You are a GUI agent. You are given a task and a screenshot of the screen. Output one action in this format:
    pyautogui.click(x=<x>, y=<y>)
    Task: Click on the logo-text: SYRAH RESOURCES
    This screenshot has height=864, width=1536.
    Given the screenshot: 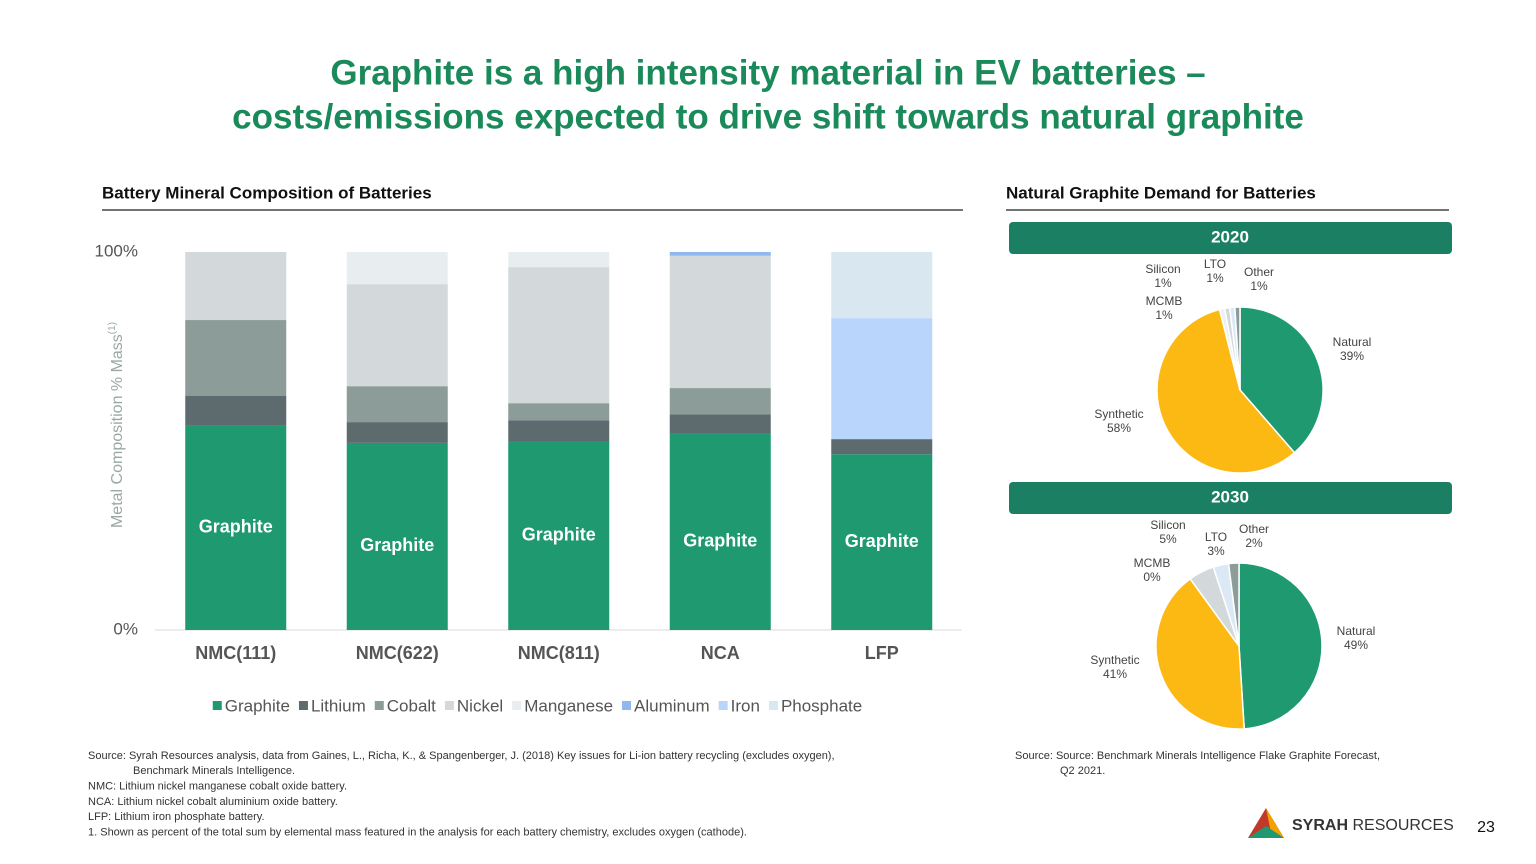 What is the action you would take?
    pyautogui.click(x=1373, y=825)
    